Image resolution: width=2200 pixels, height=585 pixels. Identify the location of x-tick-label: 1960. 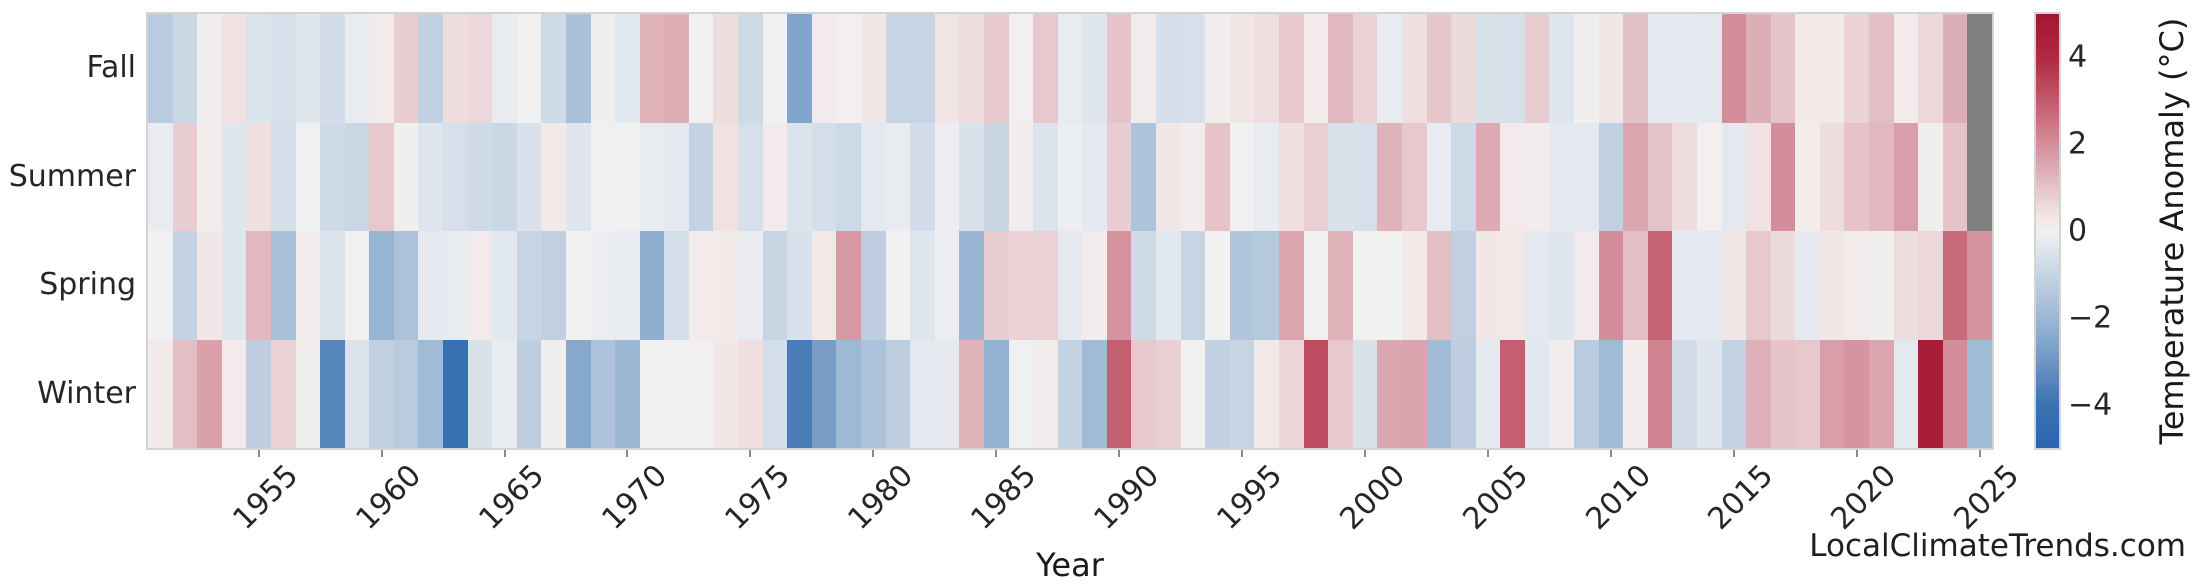
(389, 497).